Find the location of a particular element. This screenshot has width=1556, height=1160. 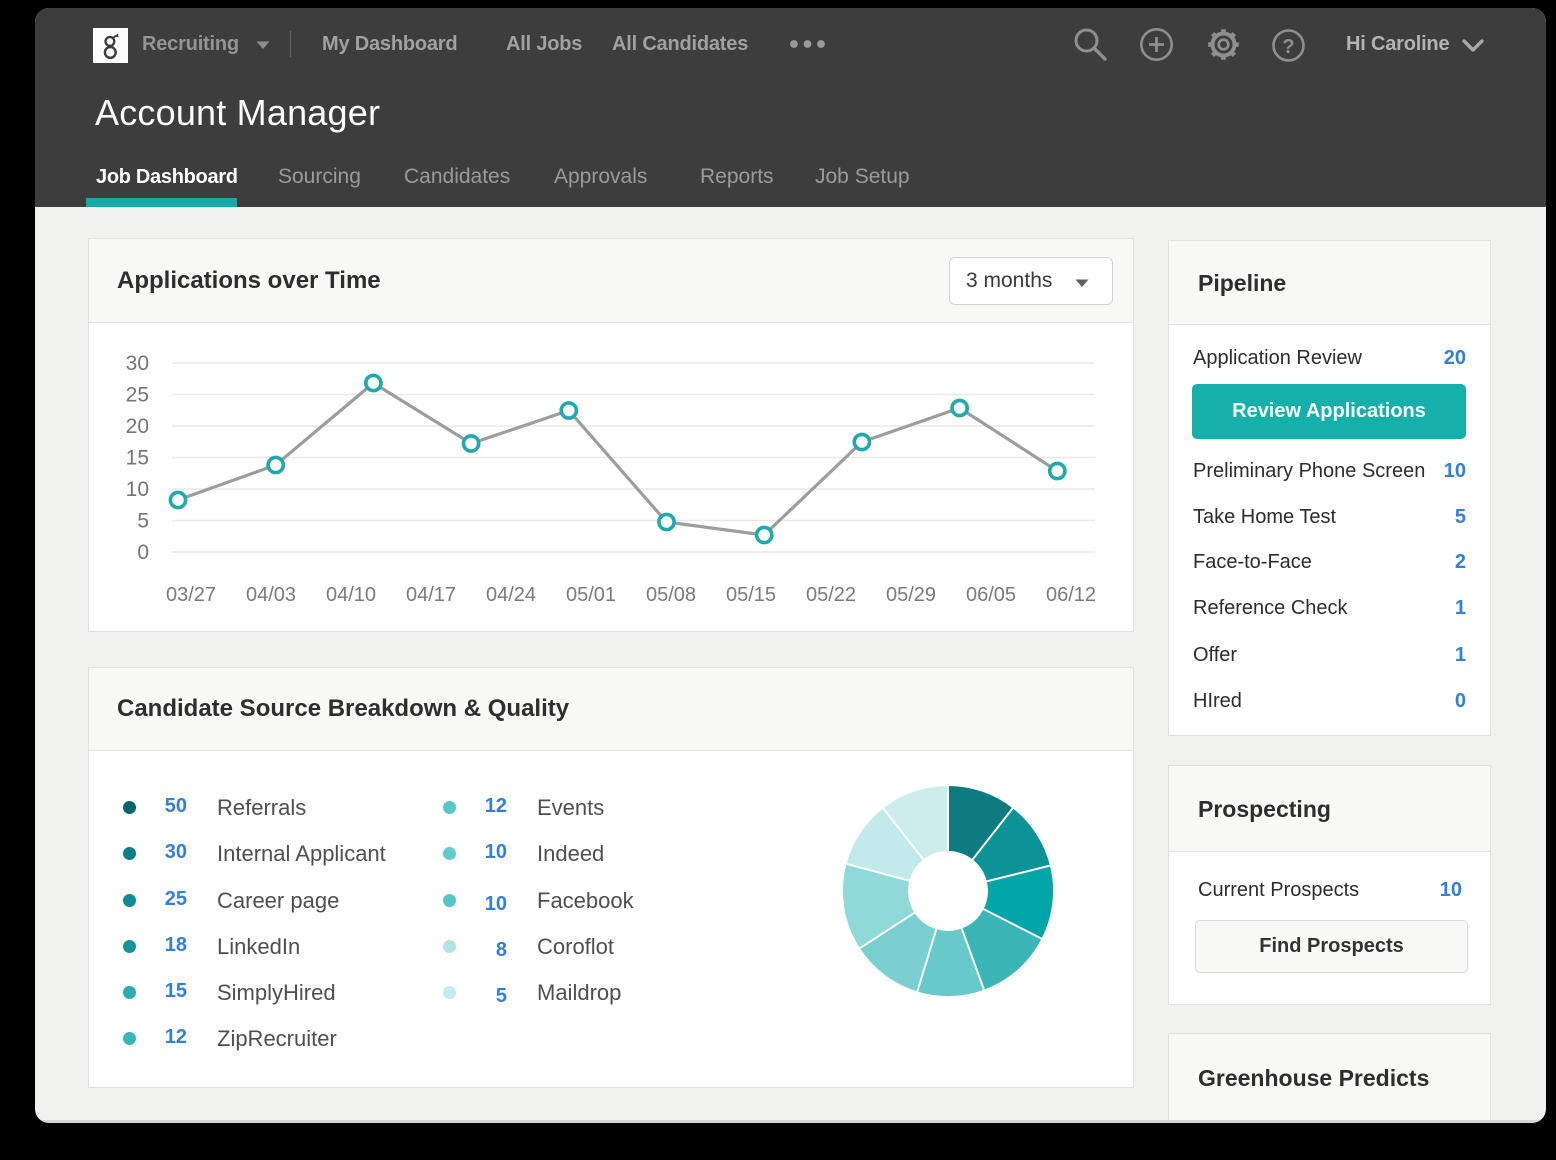

svg-text: 04/24 is located at coordinates (511, 595).